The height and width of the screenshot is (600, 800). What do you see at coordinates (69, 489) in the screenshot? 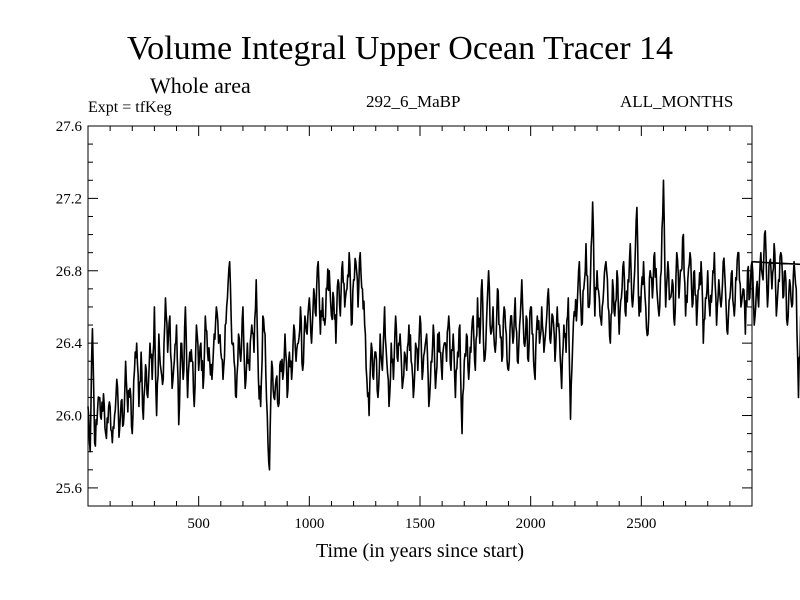
I see `y-tick-label: 25.6` at bounding box center [69, 489].